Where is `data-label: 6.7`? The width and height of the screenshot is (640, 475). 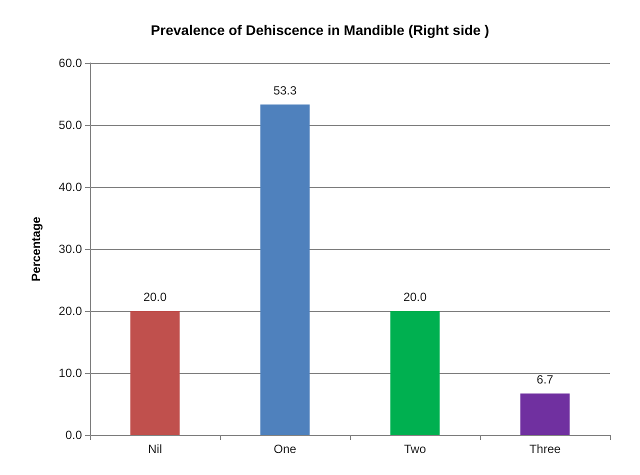
data-label: 6.7 is located at coordinates (545, 379).